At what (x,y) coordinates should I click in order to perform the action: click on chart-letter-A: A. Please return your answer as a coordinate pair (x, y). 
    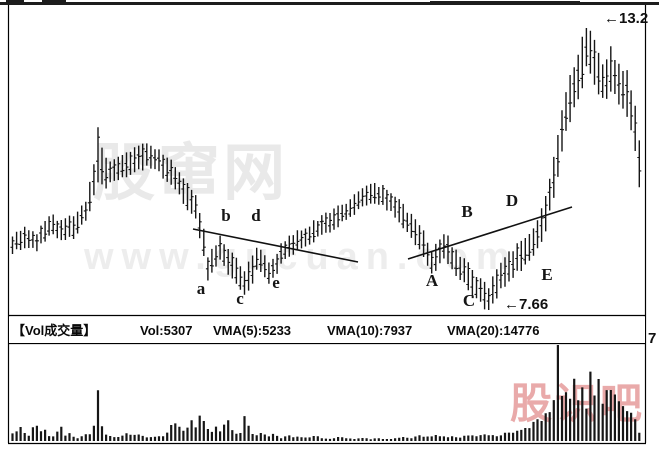
    Looking at the image, I should click on (432, 281).